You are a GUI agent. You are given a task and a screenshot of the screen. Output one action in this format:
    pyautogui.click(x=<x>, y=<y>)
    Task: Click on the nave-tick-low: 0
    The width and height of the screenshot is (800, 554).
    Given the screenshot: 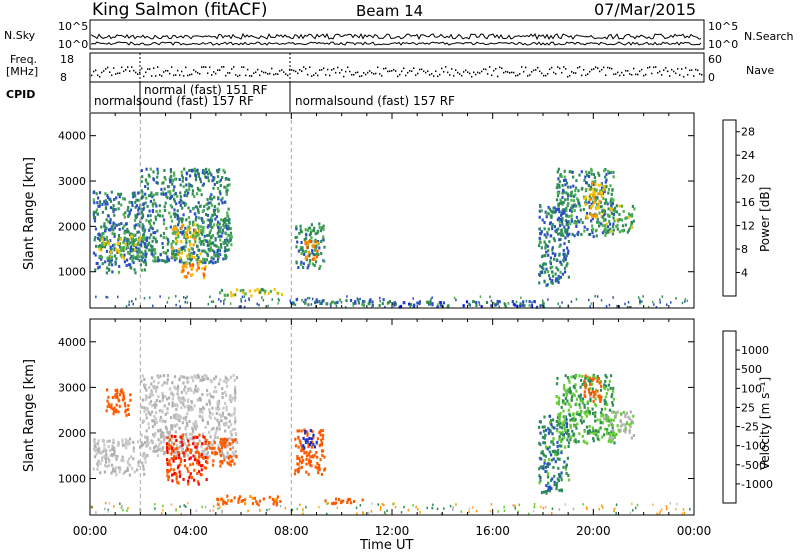 What is the action you would take?
    pyautogui.click(x=711, y=77)
    